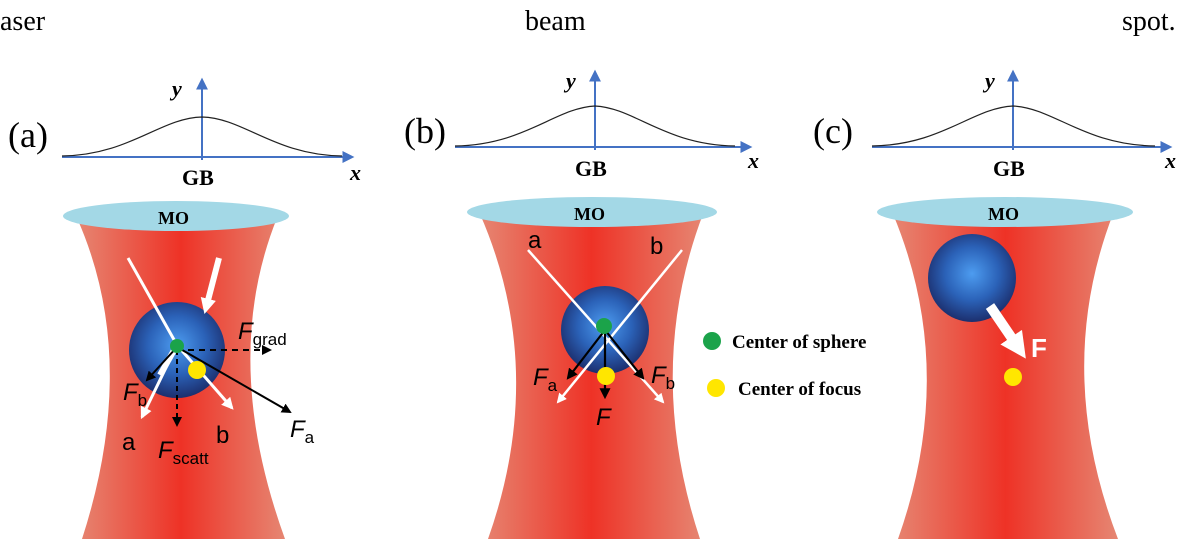 The width and height of the screenshot is (1196, 539). What do you see at coordinates (591, 168) in the screenshot?
I see `panel-b-gb-label: GB` at bounding box center [591, 168].